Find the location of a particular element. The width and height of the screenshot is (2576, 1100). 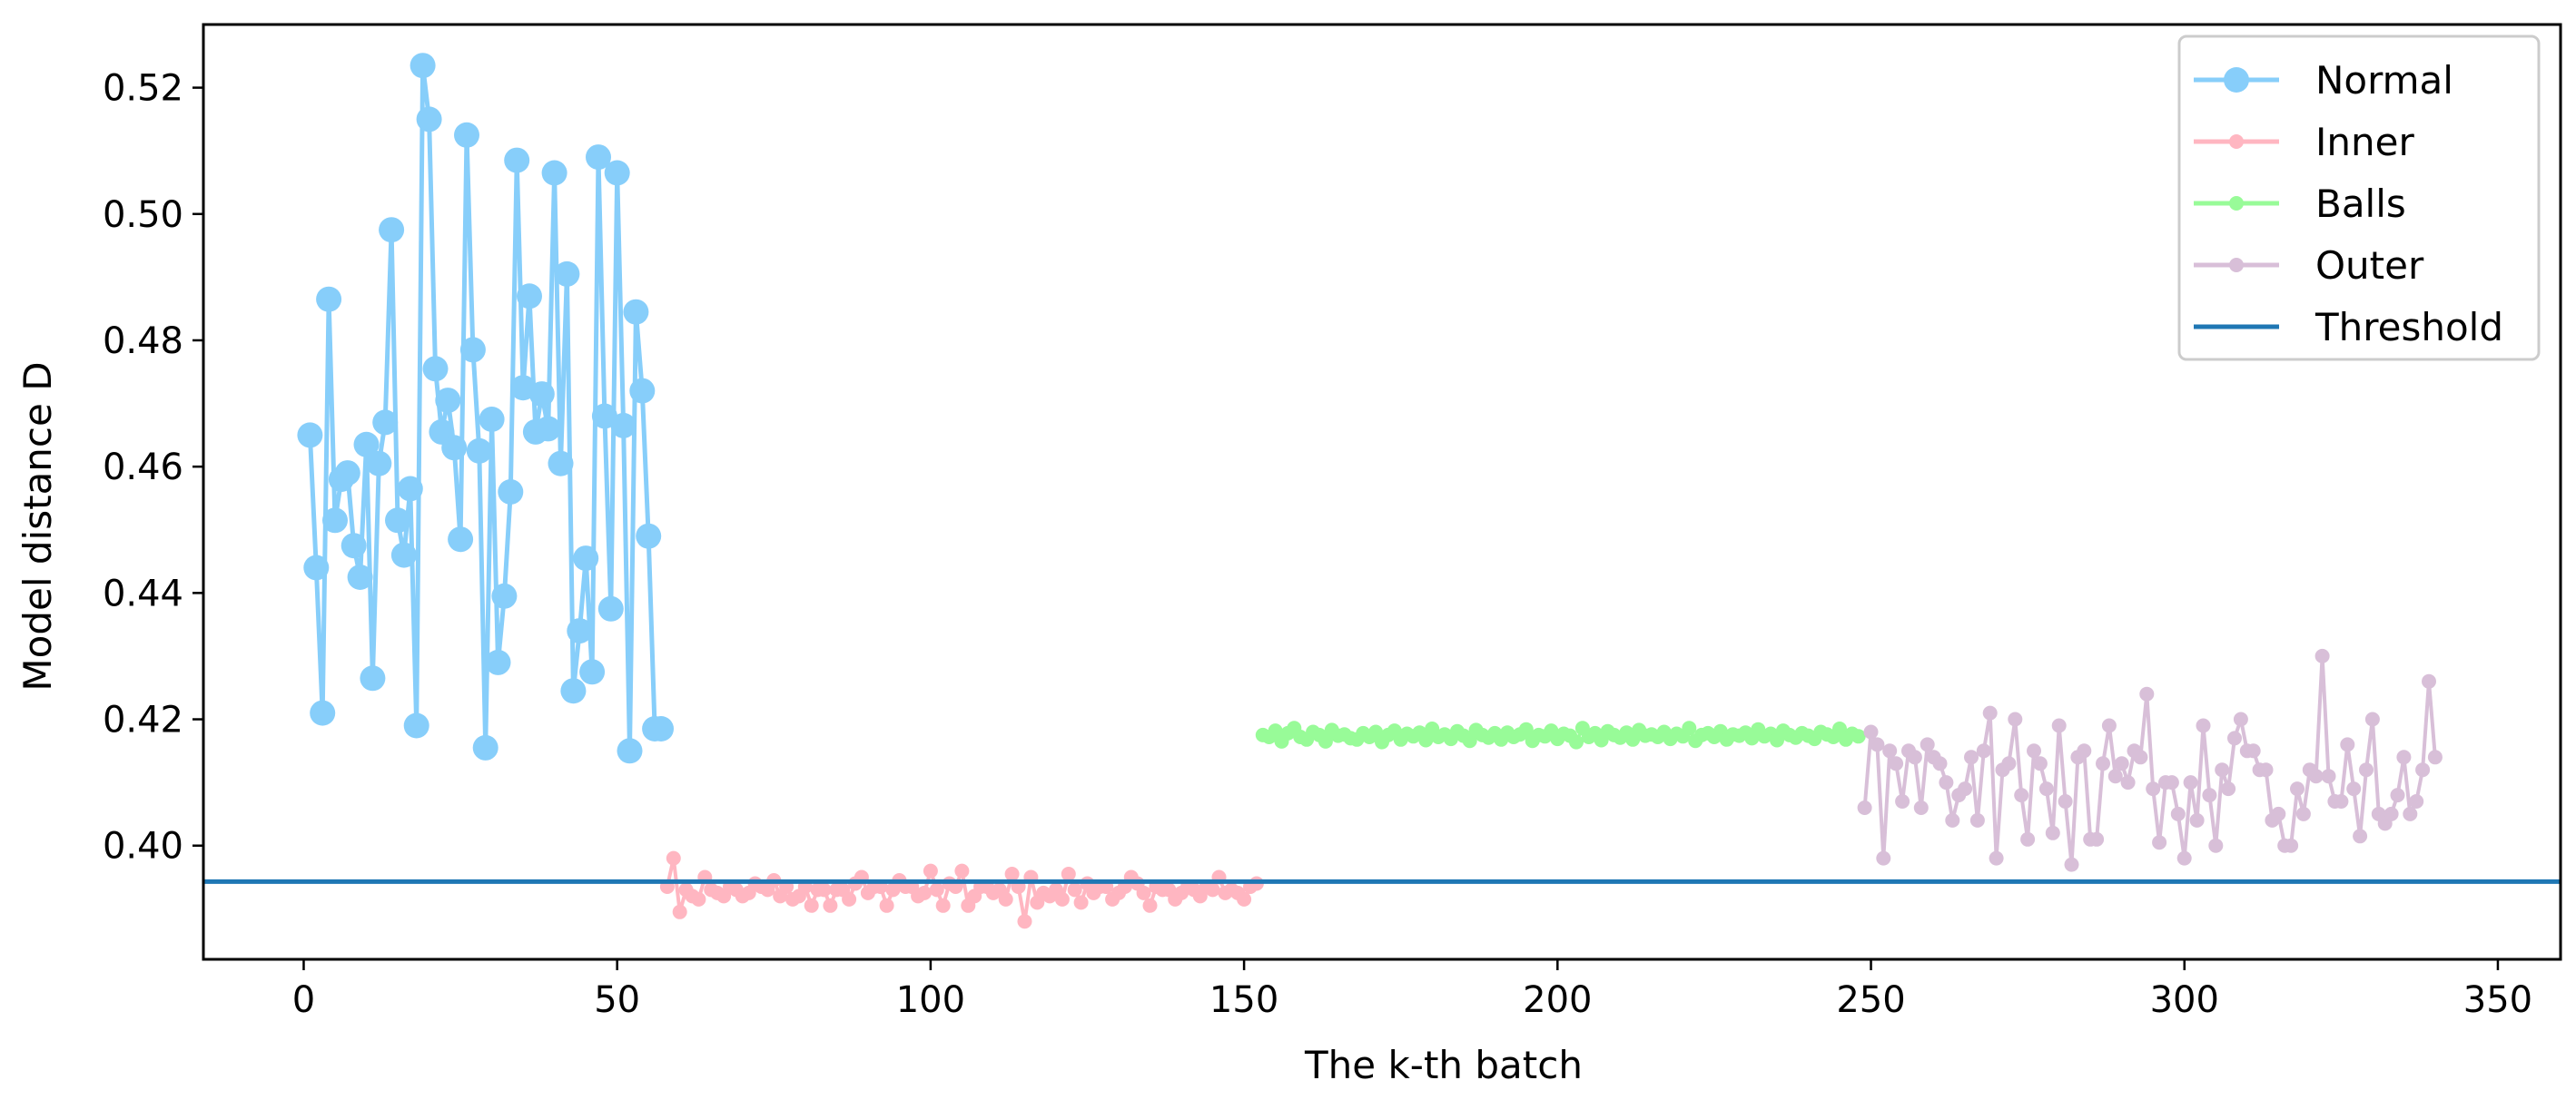

legend-label-normal: Normal is located at coordinates (2384, 80).